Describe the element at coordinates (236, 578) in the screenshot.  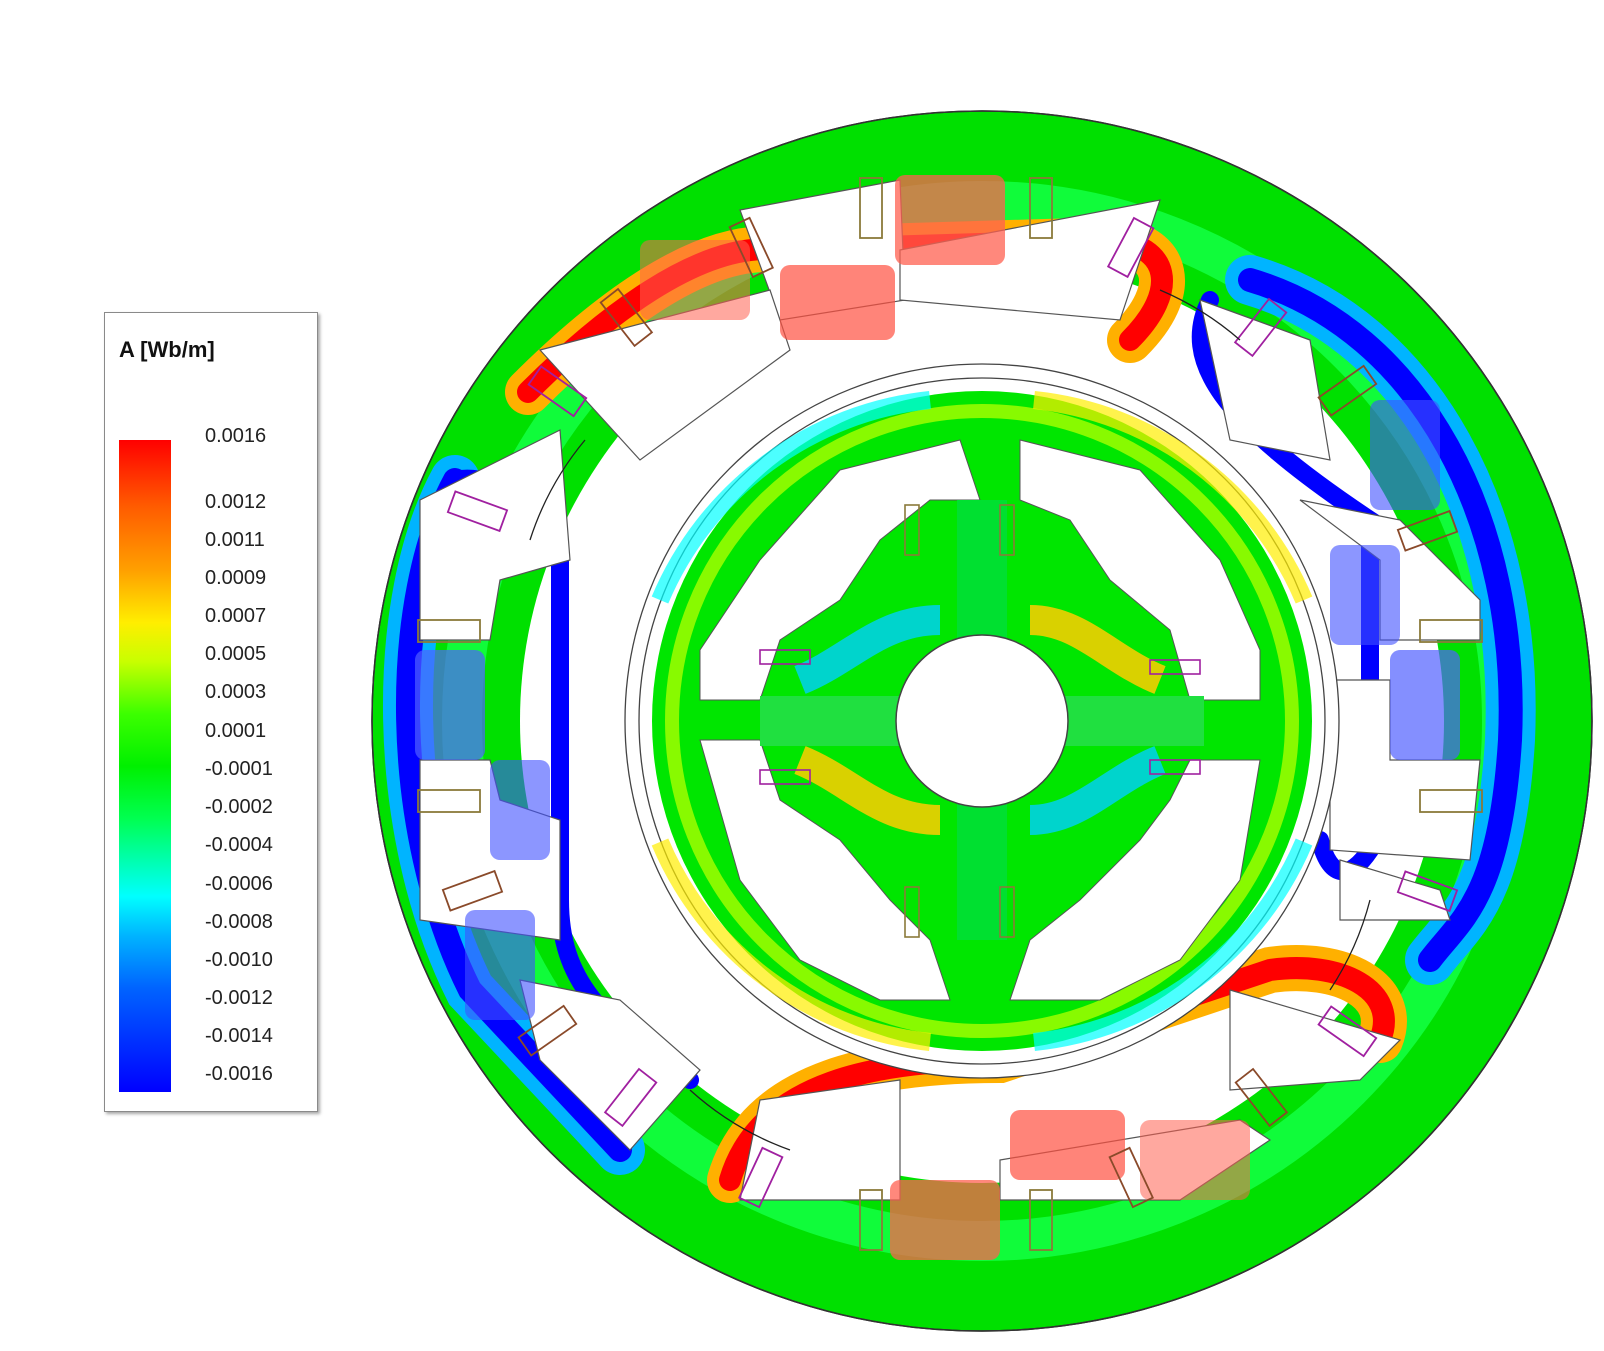
I see `legend-label: 0.0009` at that location.